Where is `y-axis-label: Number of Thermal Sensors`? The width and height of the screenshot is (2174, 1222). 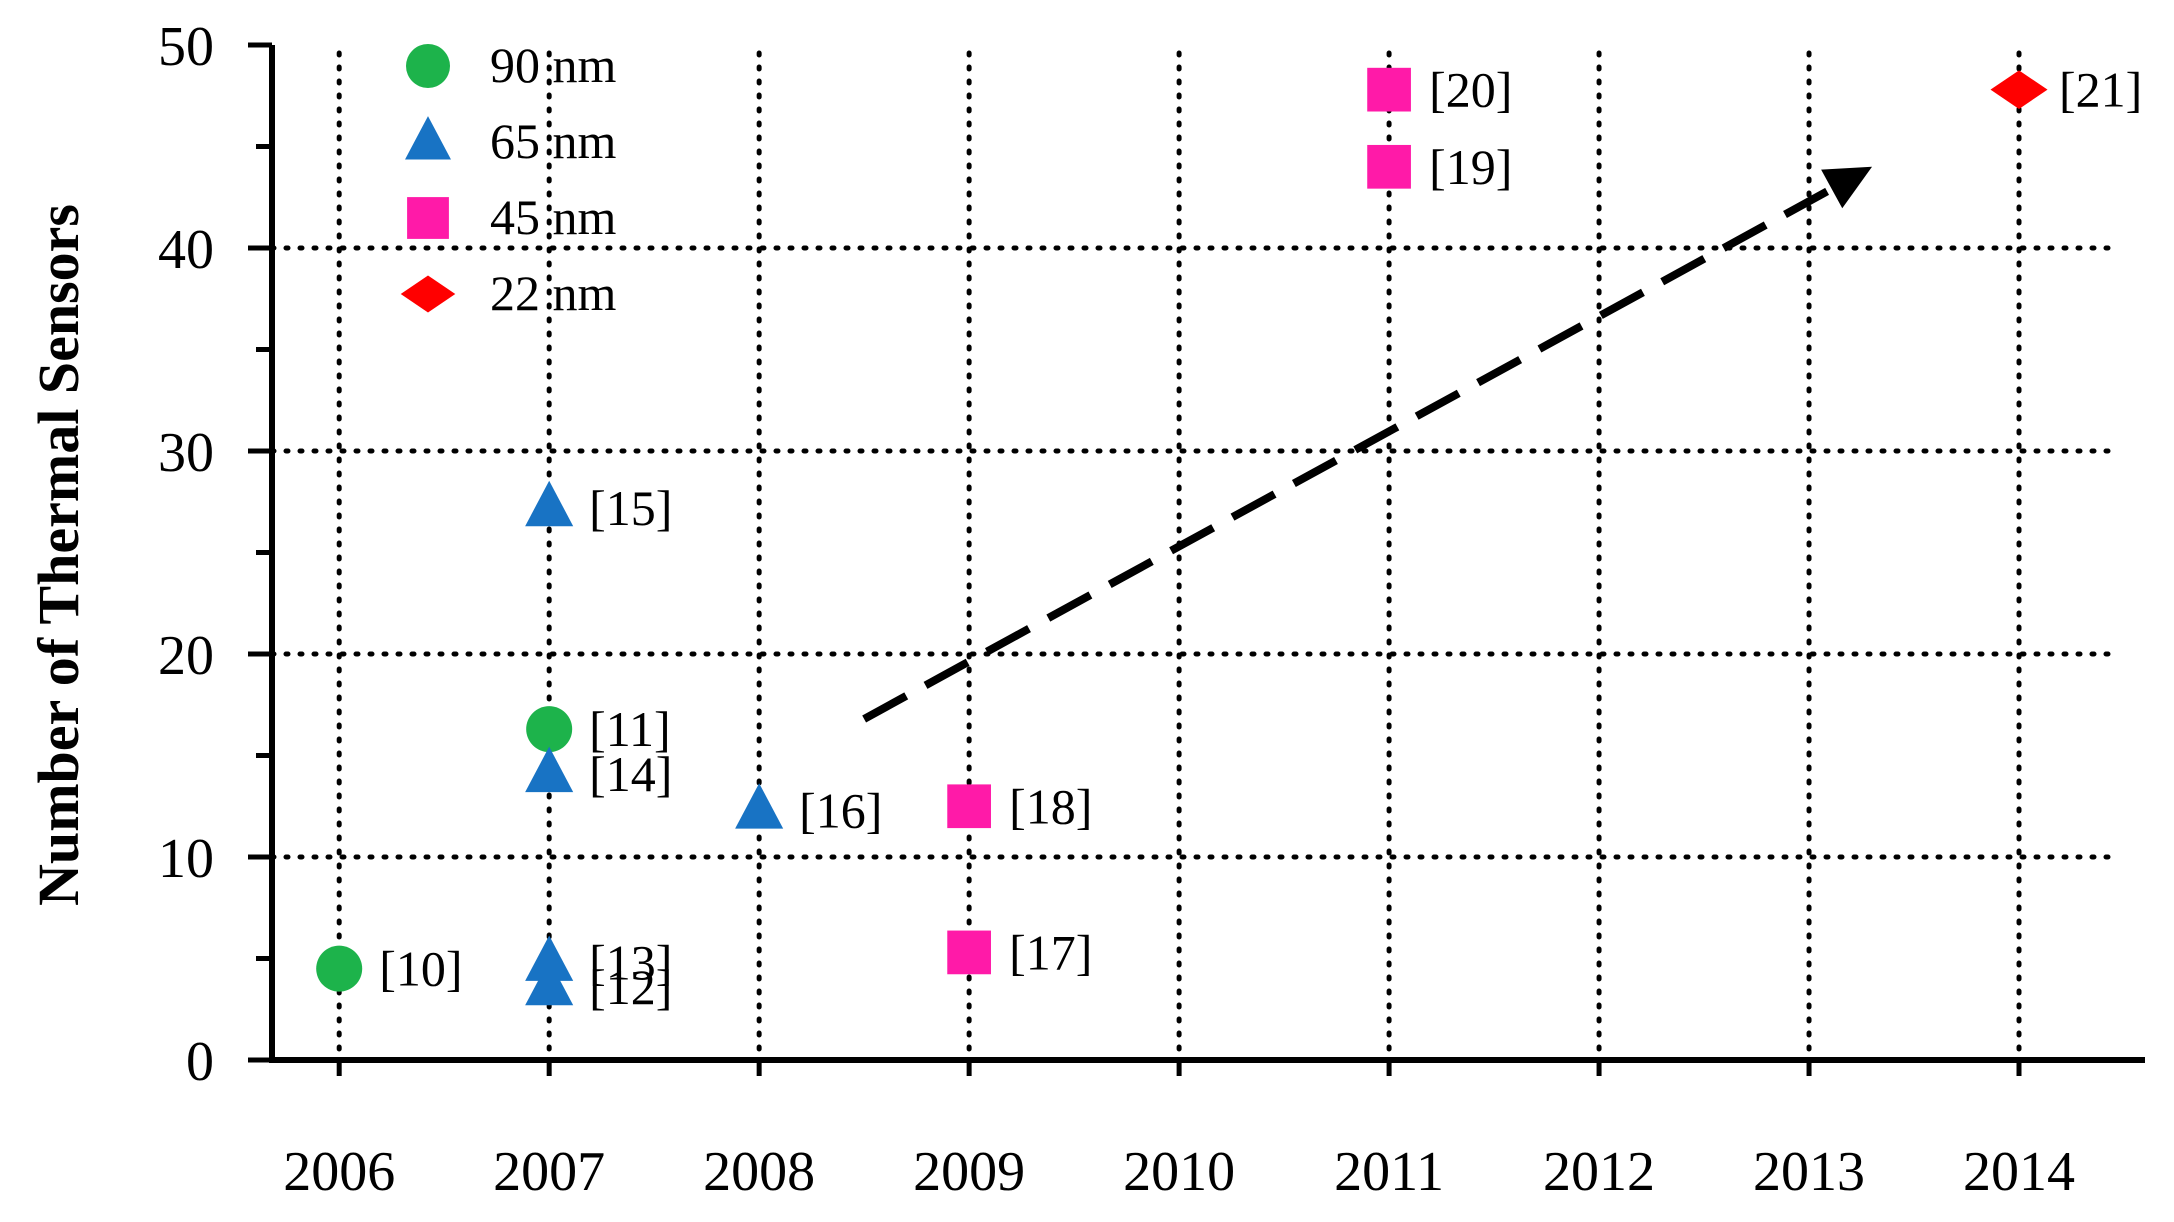
y-axis-label: Number of Thermal Sensors is located at coordinates (58, 555).